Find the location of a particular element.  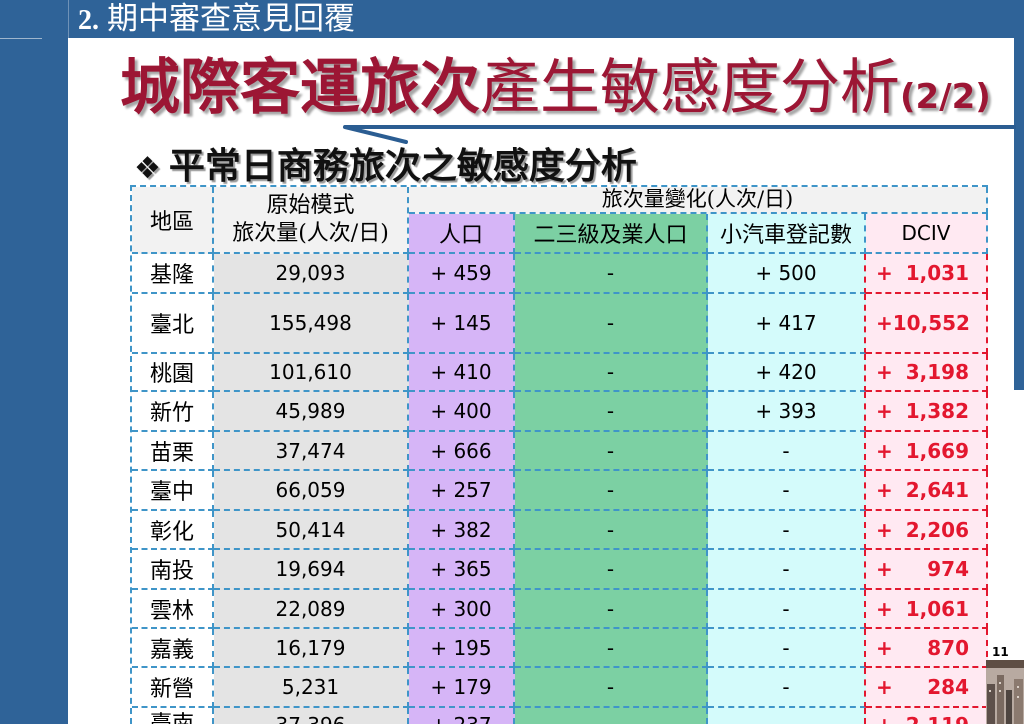

dciv-value: 284 is located at coordinates (948, 687).